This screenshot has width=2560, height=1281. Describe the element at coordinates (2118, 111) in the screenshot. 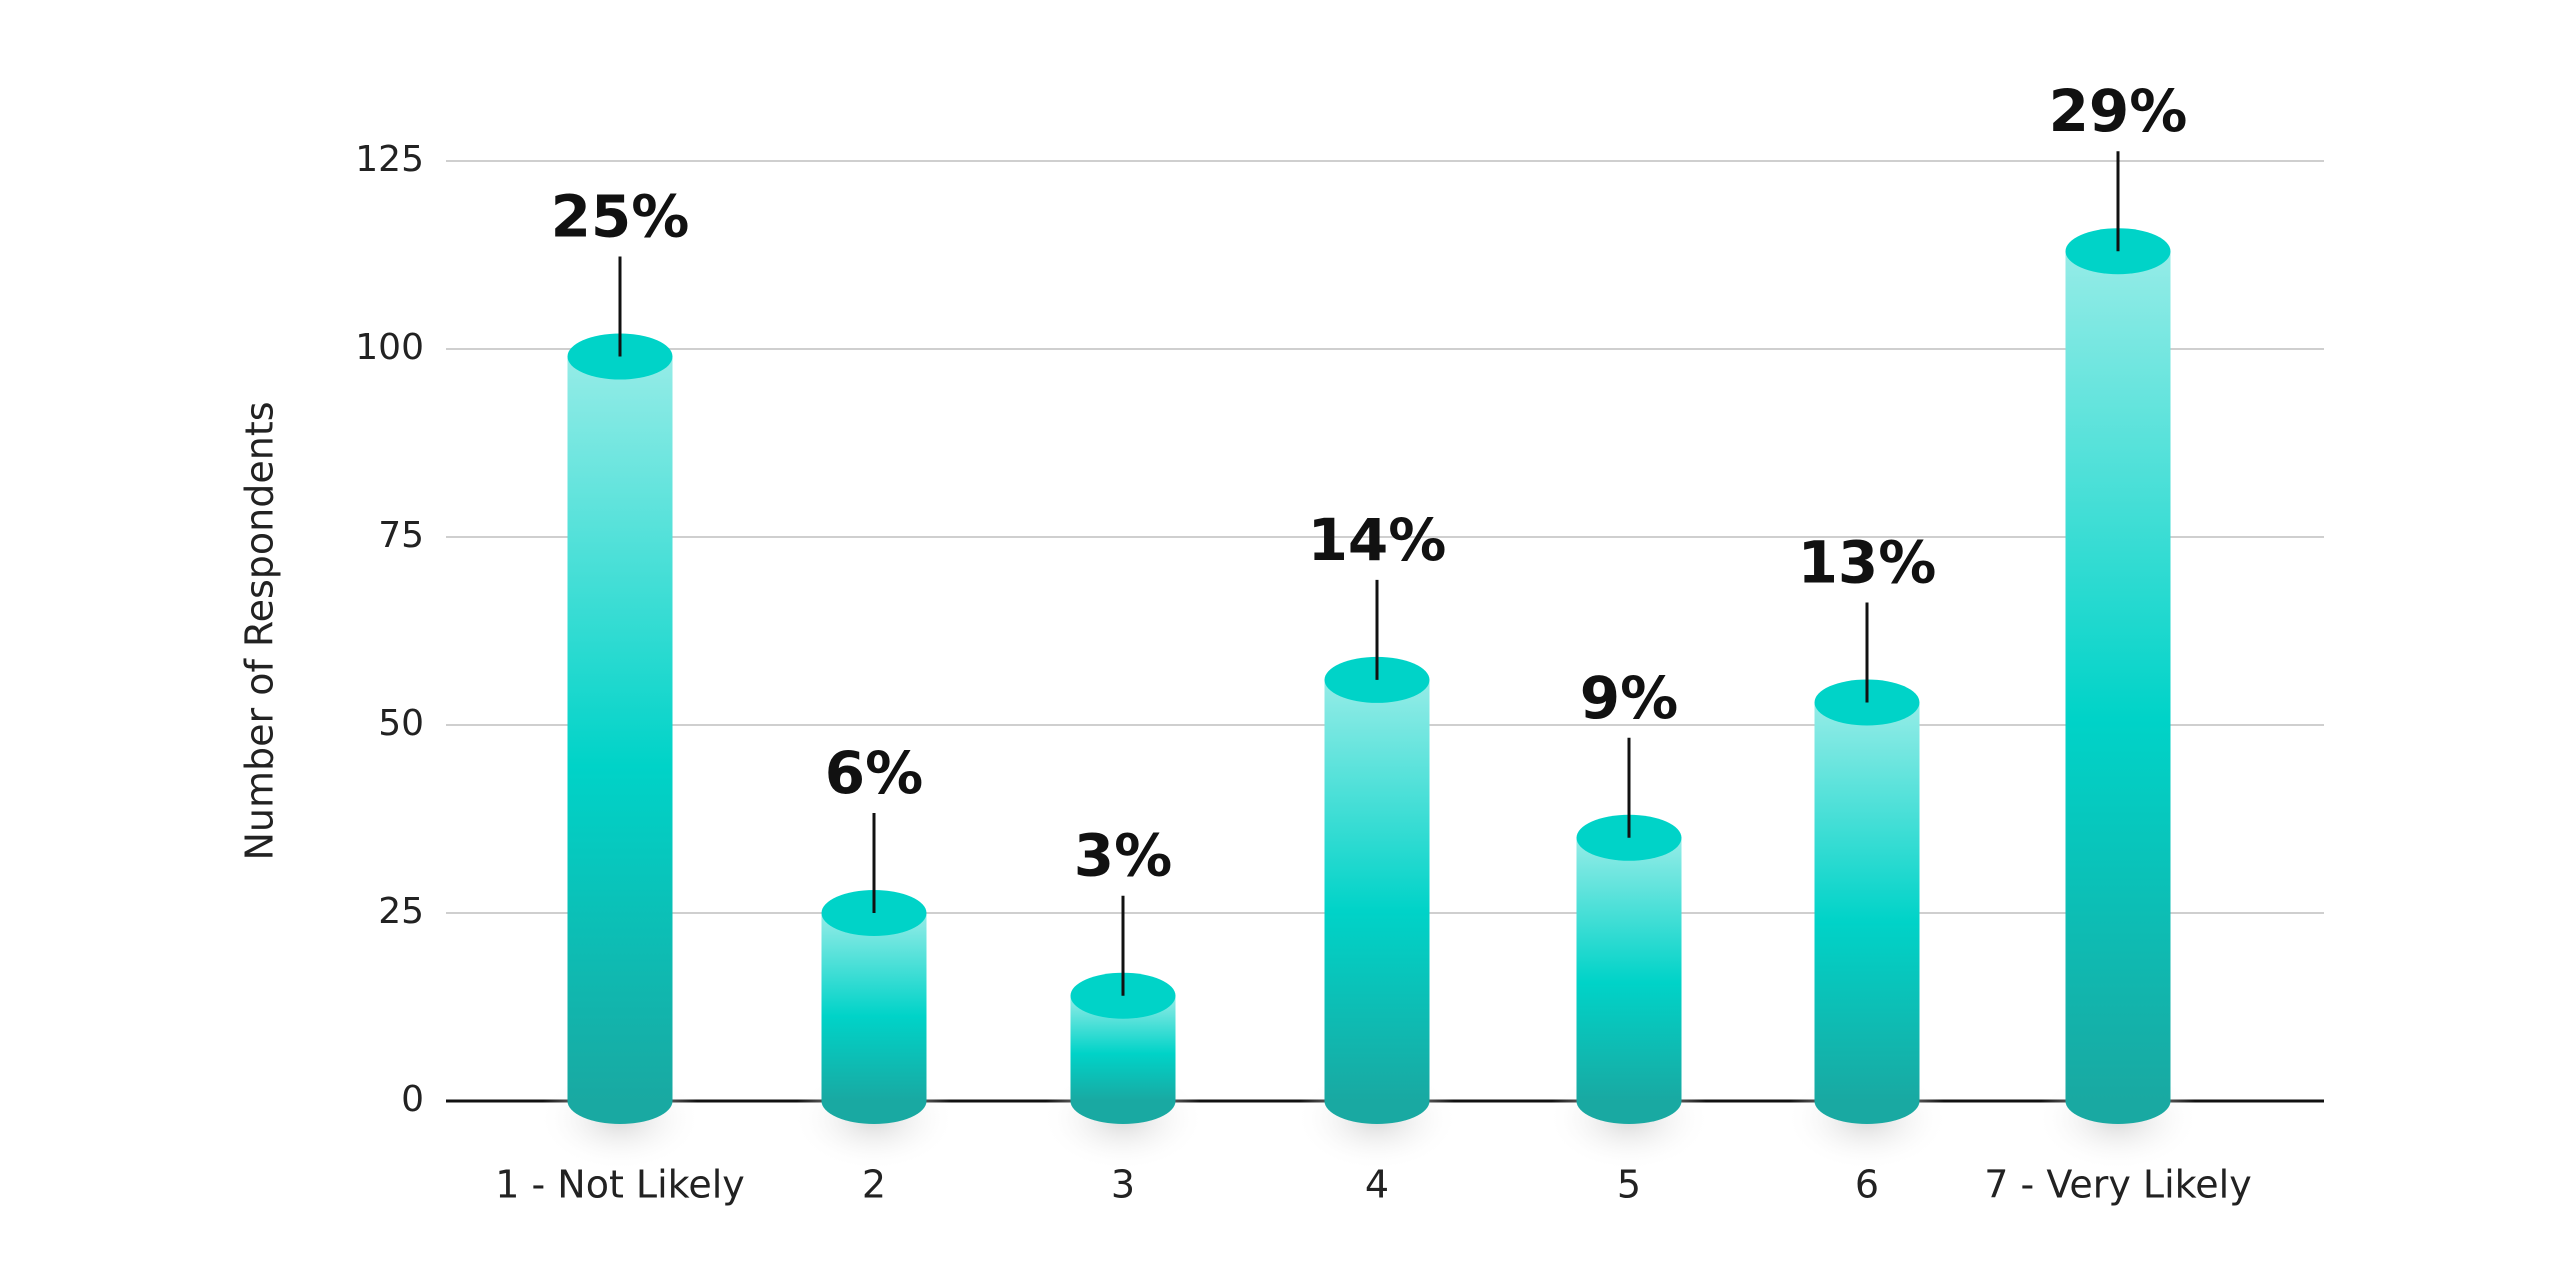

I see `data-label: 29%` at that location.